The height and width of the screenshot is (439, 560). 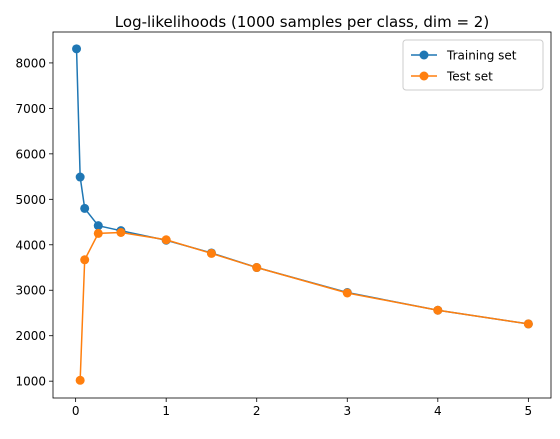 I want to click on legend: Training set Test set, so click(x=473, y=65).